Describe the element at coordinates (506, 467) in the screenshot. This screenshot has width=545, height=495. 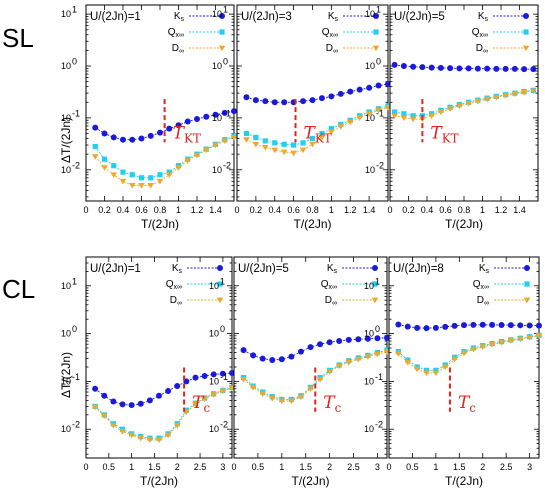
I see `x-tick-label: 2.5` at that location.